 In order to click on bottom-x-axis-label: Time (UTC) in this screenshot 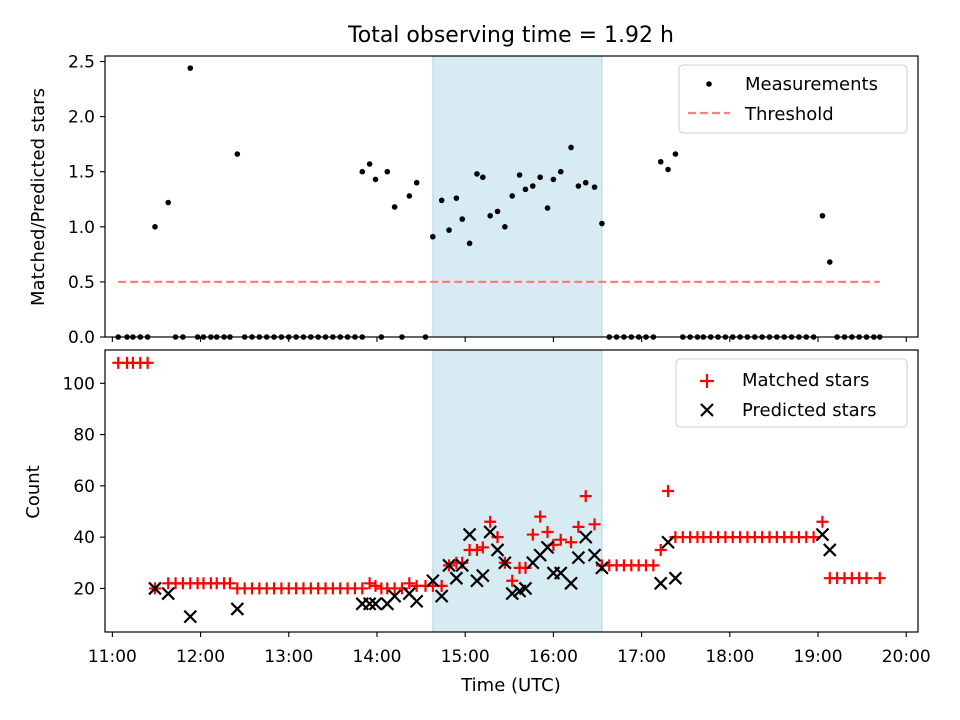, I will do `click(510, 685)`.